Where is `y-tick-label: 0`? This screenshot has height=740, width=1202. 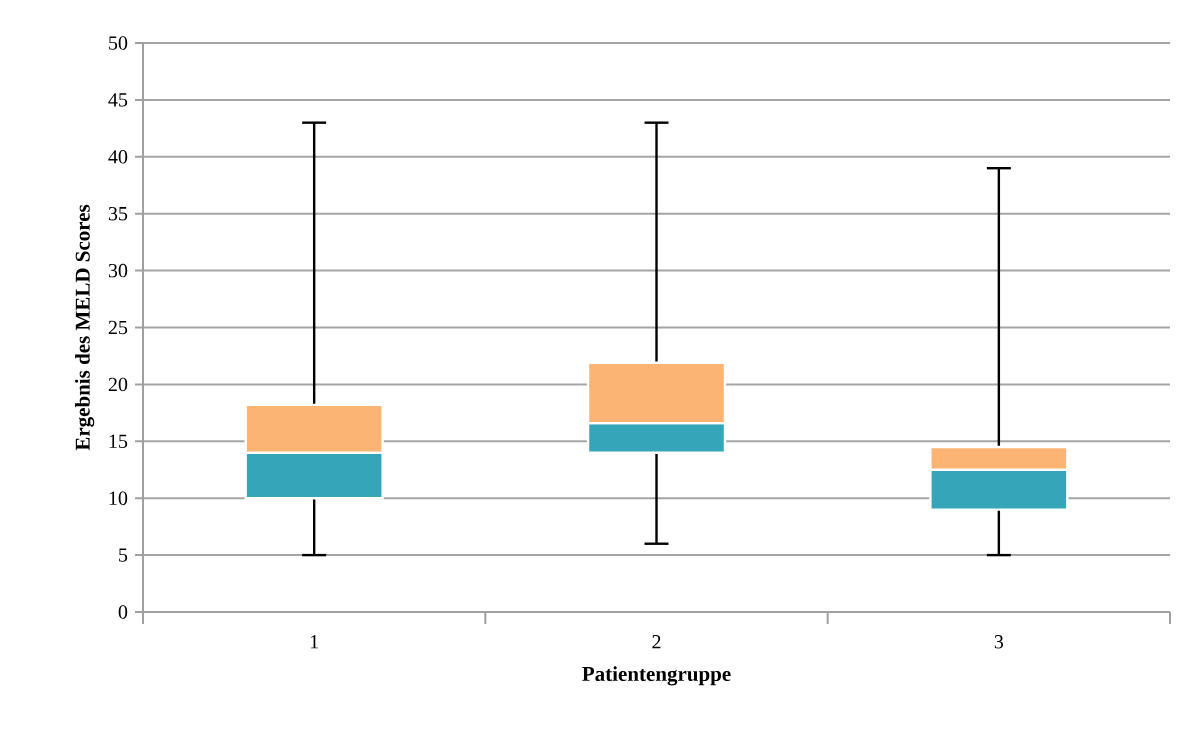 y-tick-label: 0 is located at coordinates (123, 612).